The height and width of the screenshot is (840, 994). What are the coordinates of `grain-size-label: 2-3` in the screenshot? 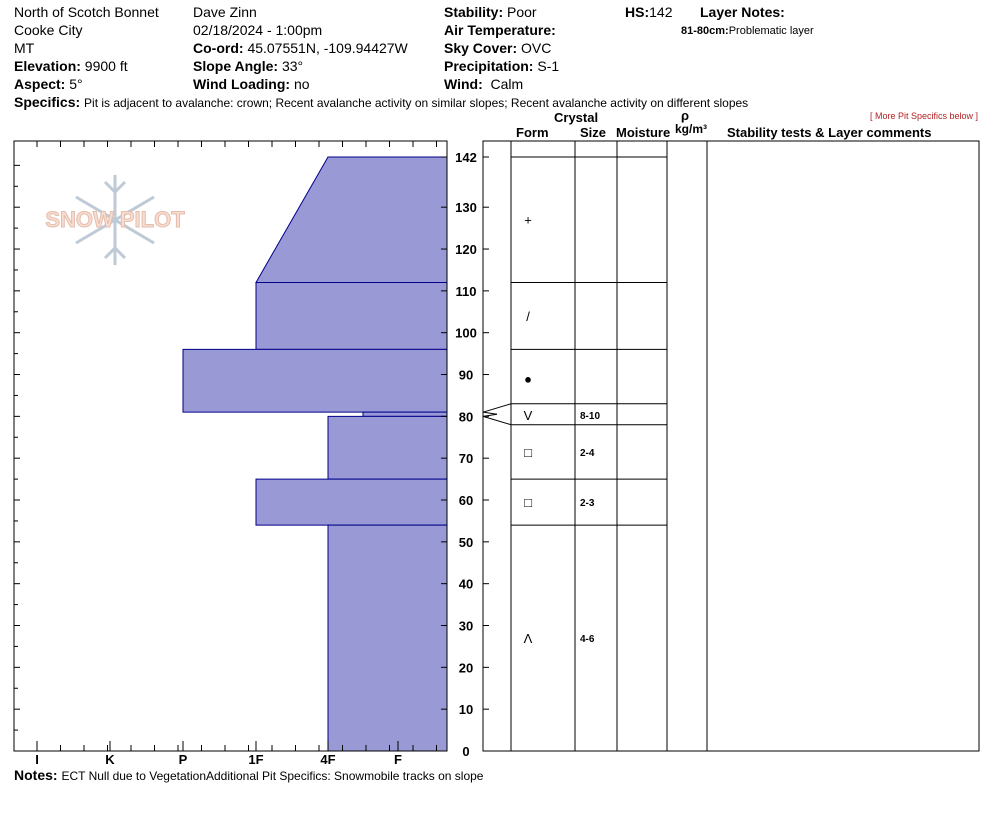 It's located at (587, 503).